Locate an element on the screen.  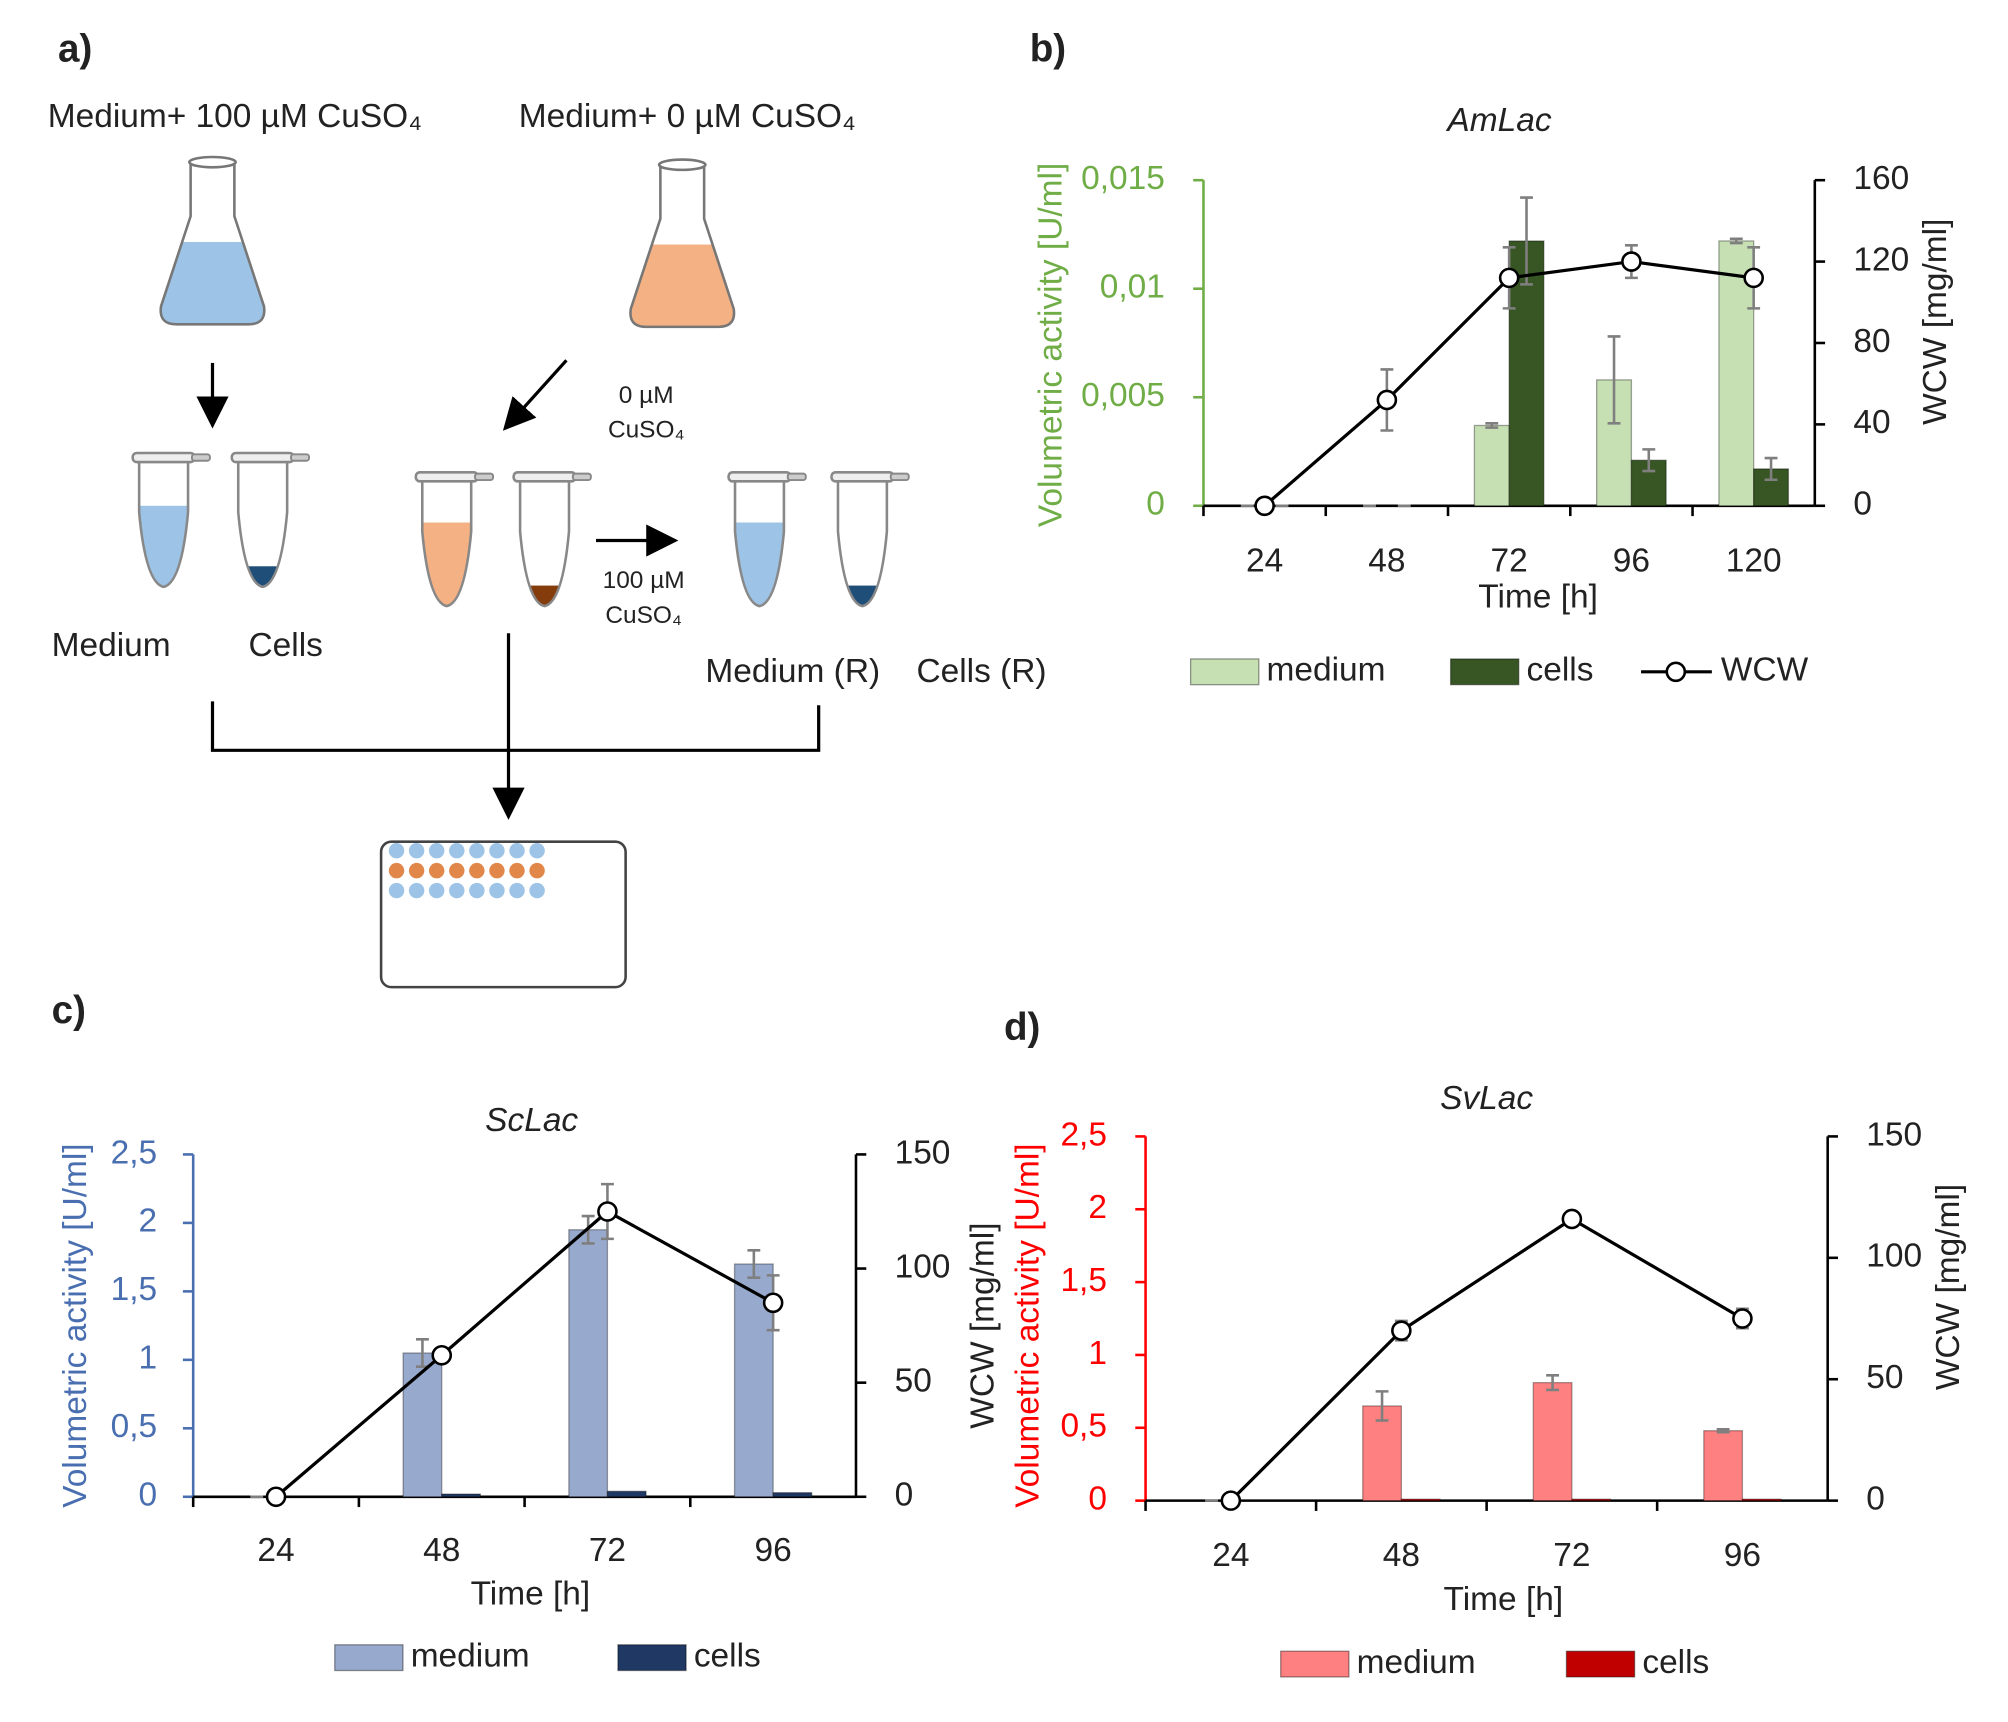
y2-tick-label: 40 is located at coordinates (1871, 422).